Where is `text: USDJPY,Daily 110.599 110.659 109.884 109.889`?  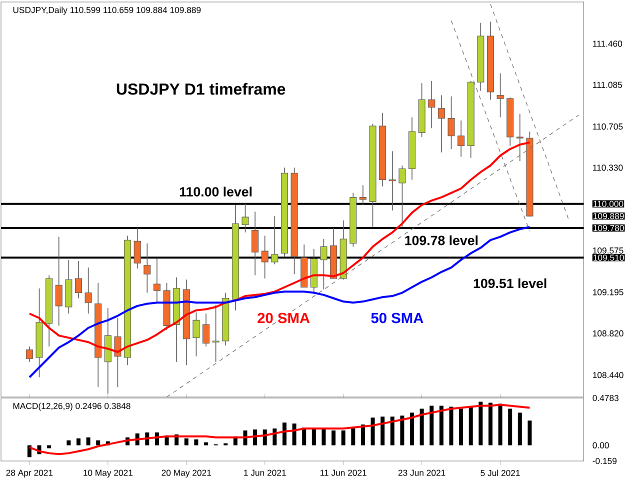
text: USDJPY,Daily 110.599 110.659 109.884 109.889 is located at coordinates (107, 10).